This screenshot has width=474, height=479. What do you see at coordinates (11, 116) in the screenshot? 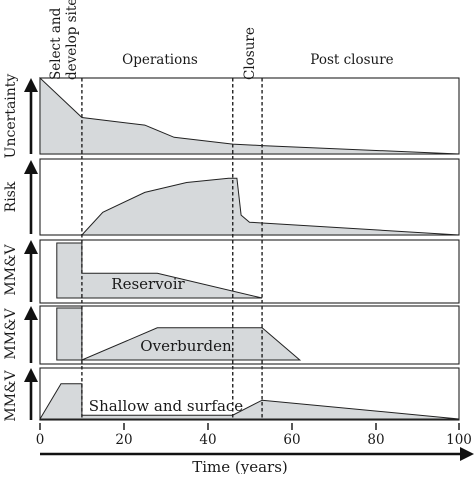
I see `uncertainty-label: Uncertainty` at bounding box center [11, 116].